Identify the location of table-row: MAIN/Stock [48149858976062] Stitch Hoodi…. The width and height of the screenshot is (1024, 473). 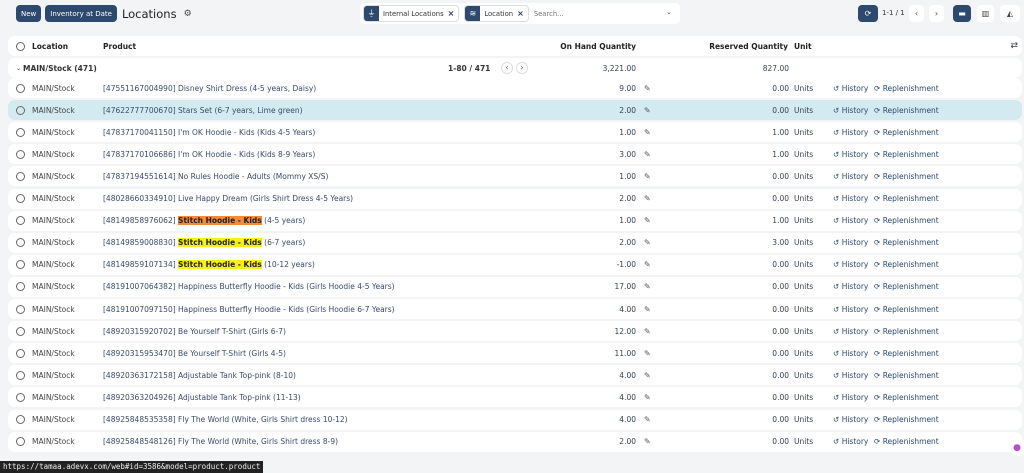
(515, 220).